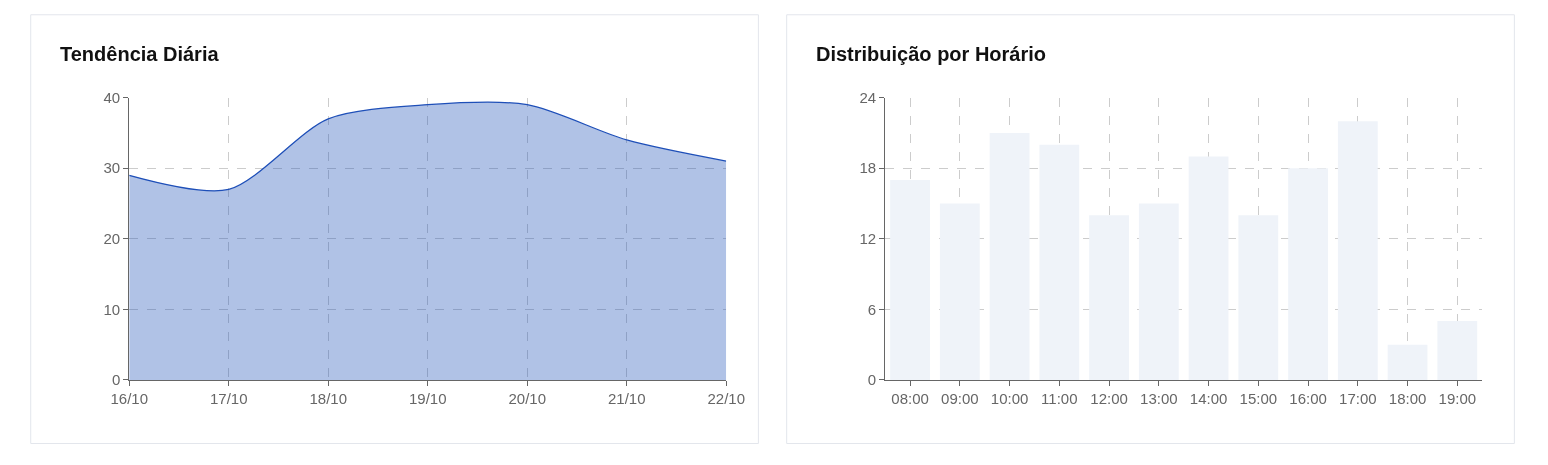 This screenshot has height=465, width=1548. I want to click on x-tick-label: 16:00, so click(1308, 398).